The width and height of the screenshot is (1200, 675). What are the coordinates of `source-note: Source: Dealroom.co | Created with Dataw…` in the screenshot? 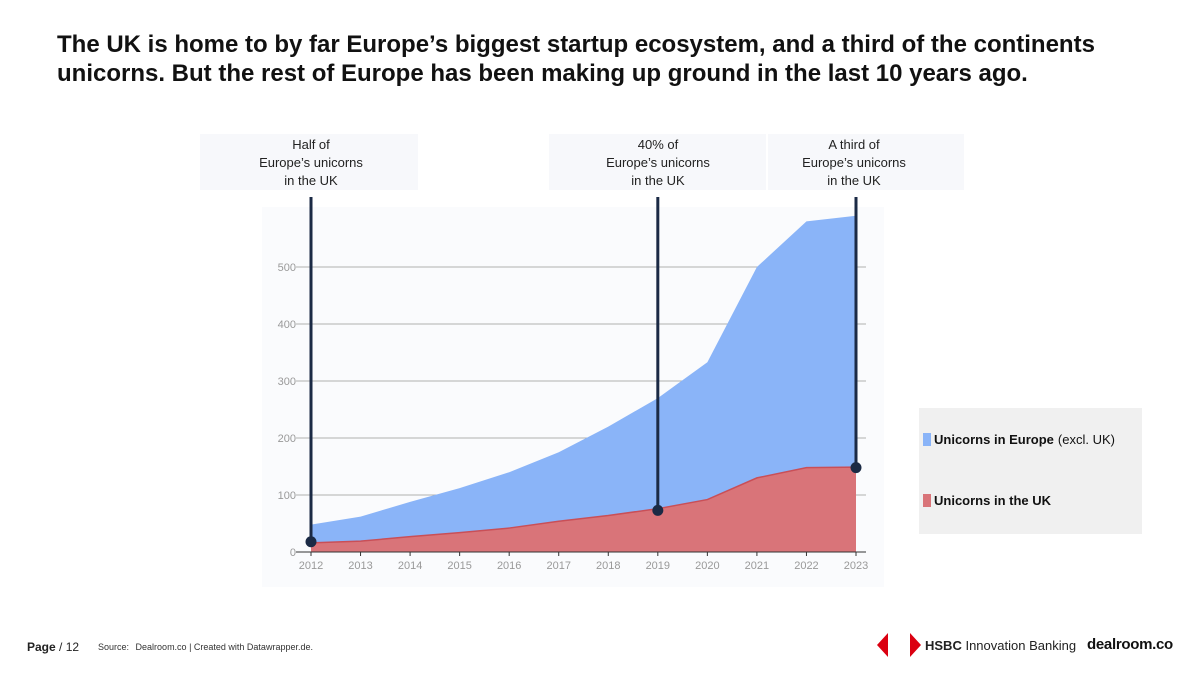 It's located at (207, 647).